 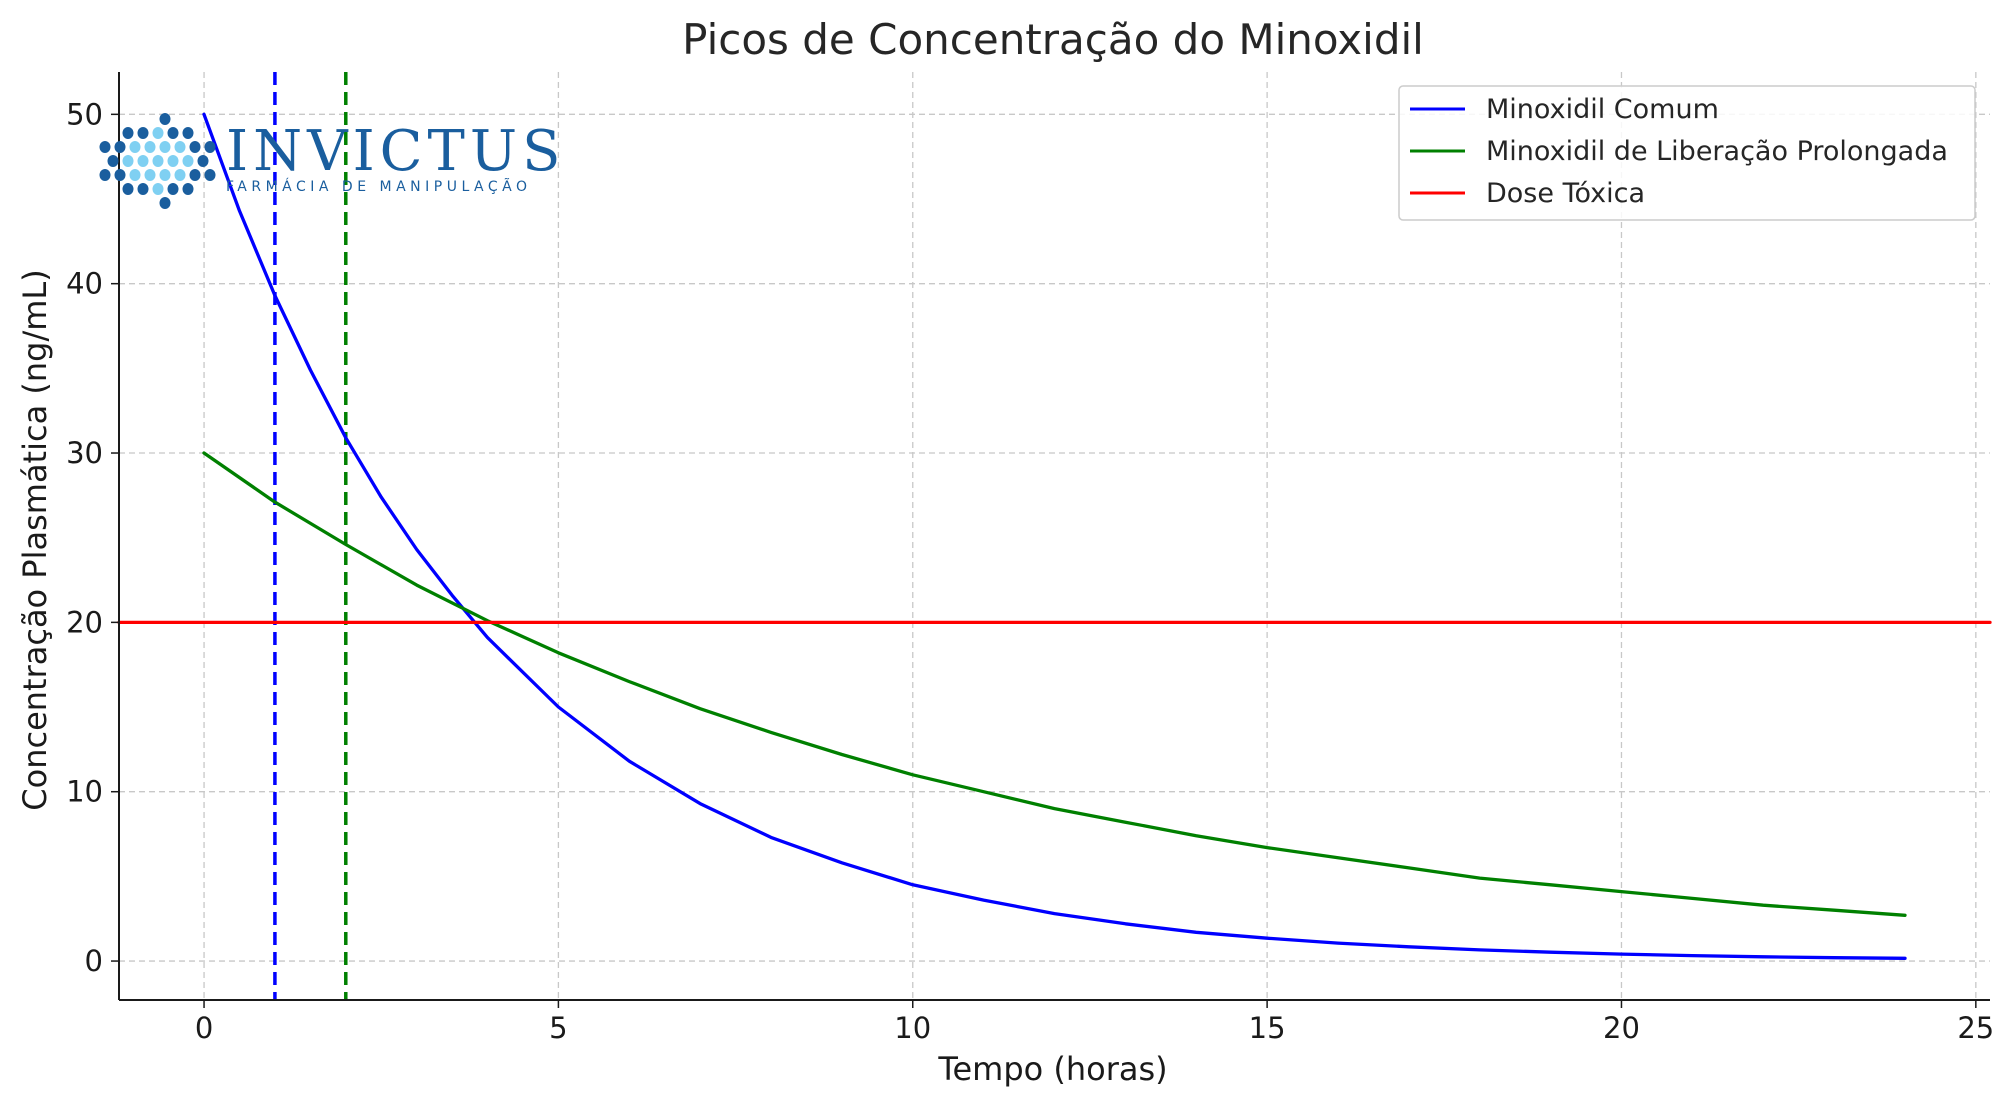 What do you see at coordinates (379, 186) in the screenshot?
I see `logo-tagline: FARMÁCIA DE MANIPULAÇÃO` at bounding box center [379, 186].